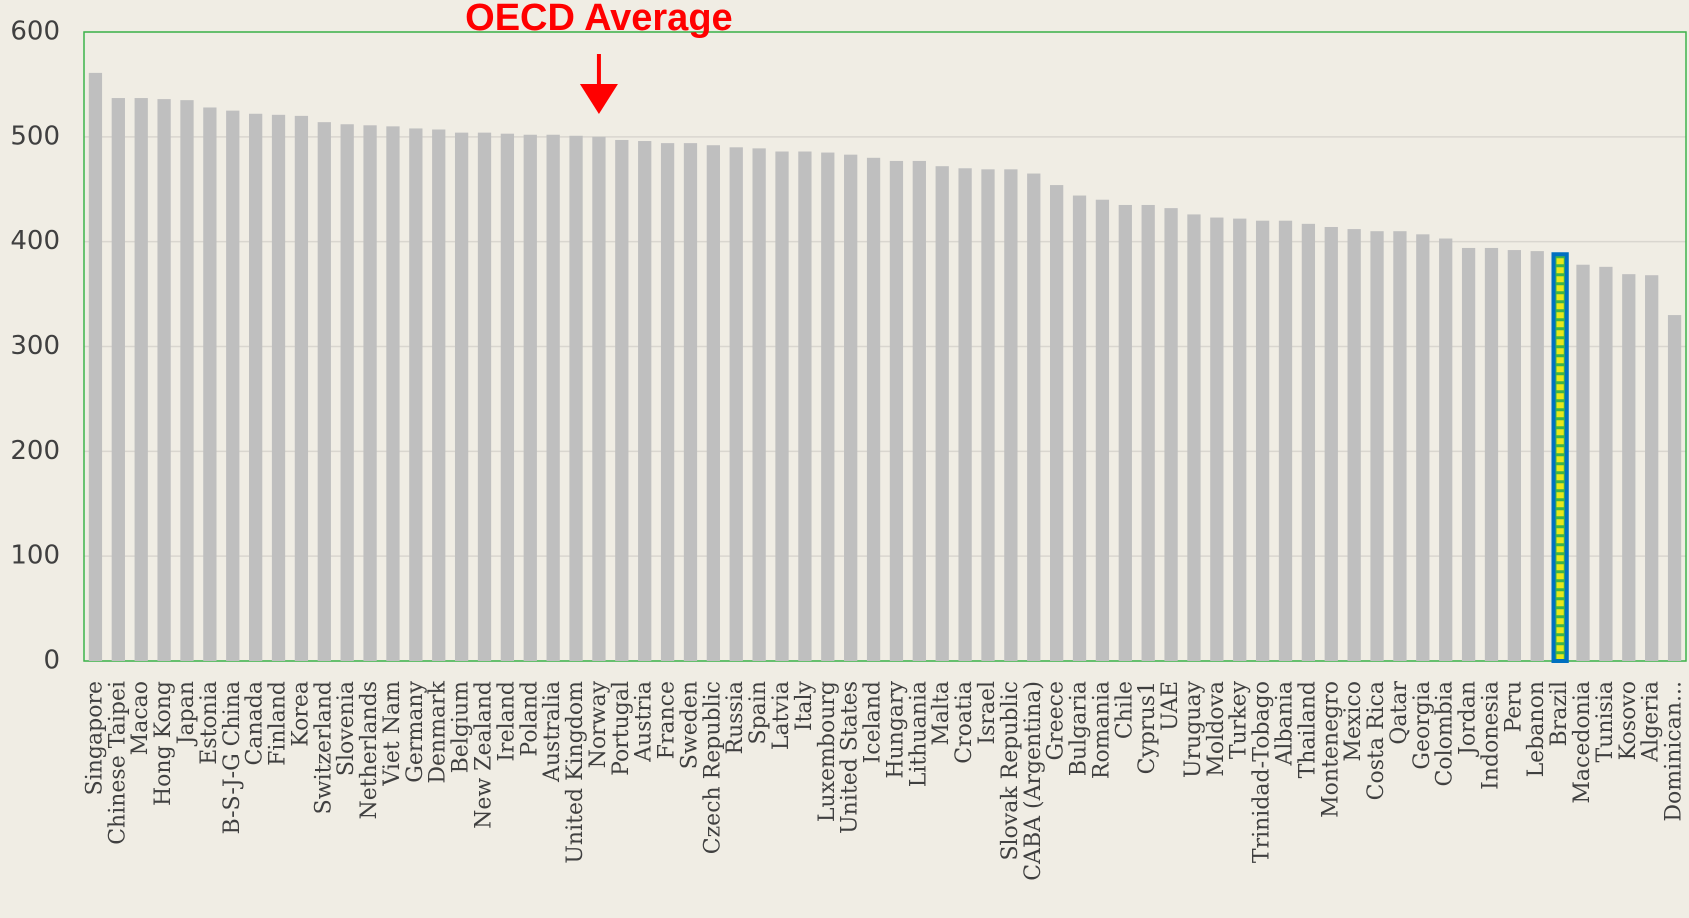  Describe the element at coordinates (964, 722) in the screenshot. I see `x-tick-label: Croatia` at that location.